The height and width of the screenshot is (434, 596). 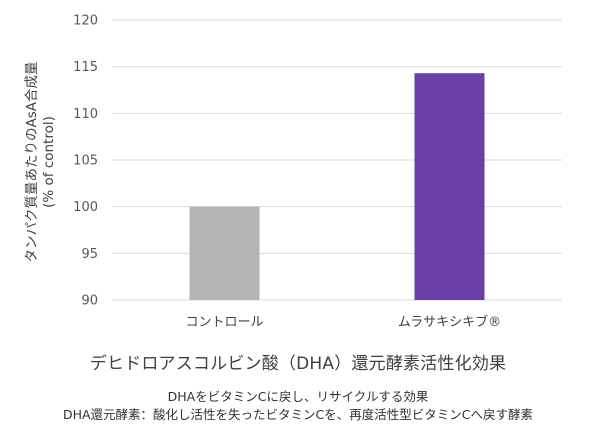 What do you see at coordinates (343, 322) in the screenshot?
I see `x-axis-labels: コントロール ムラサキシキブ®` at bounding box center [343, 322].